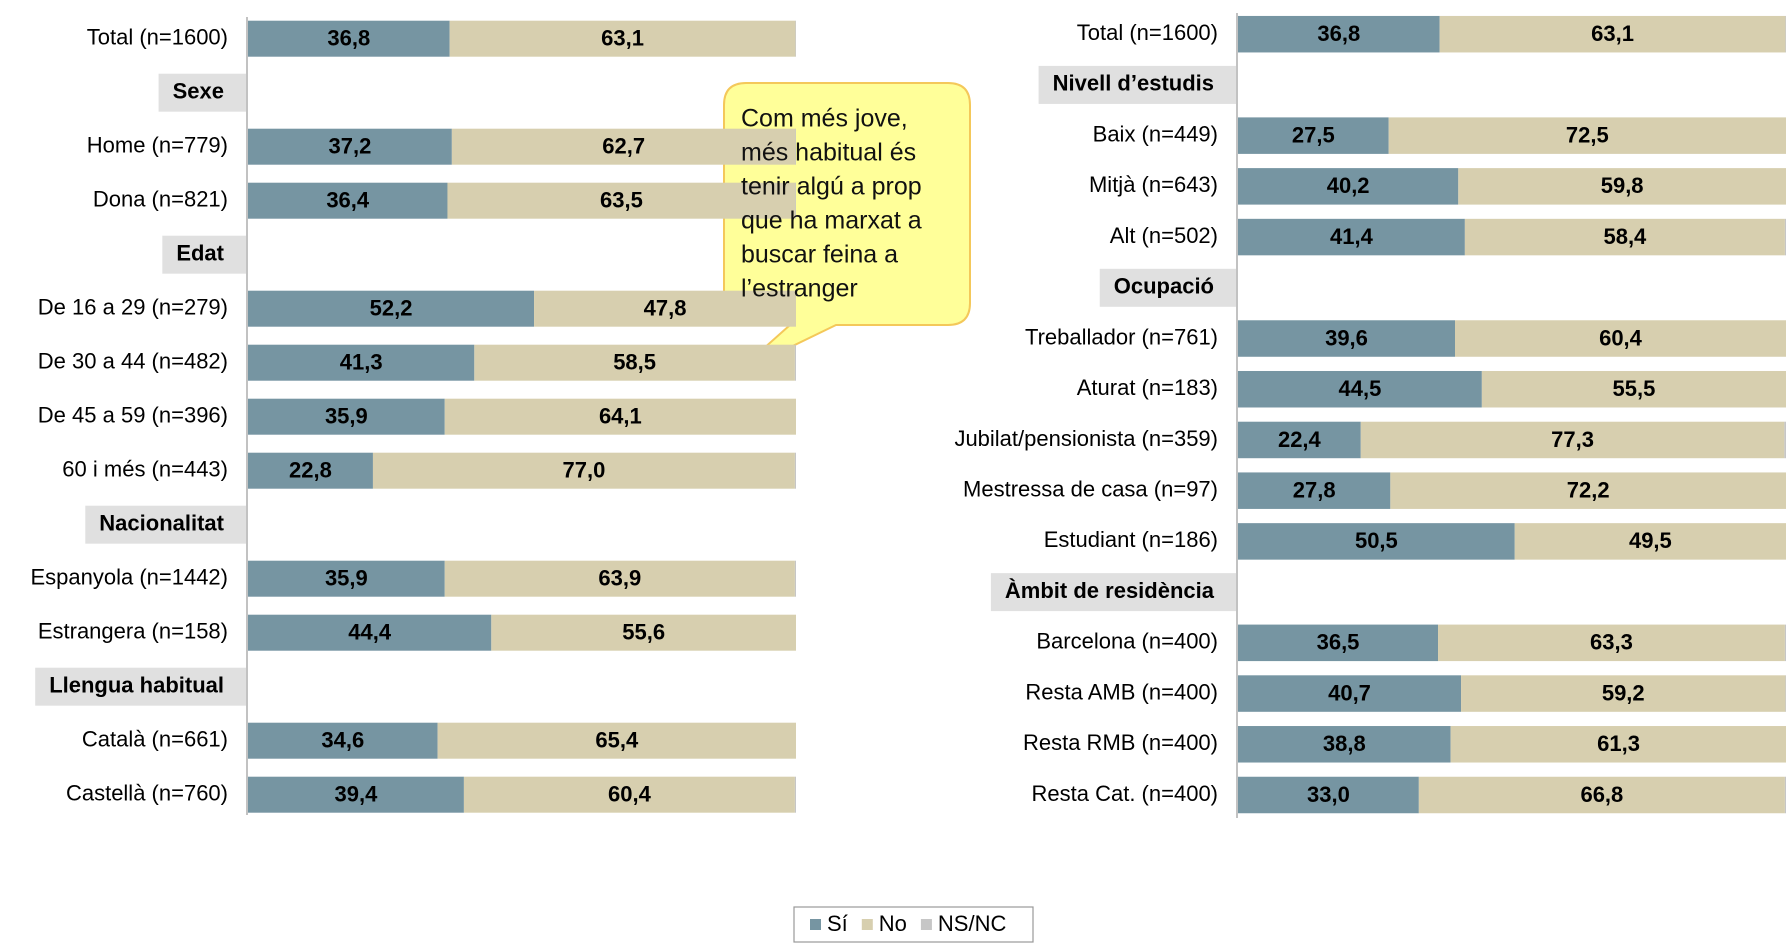 Image resolution: width=1786 pixels, height=944 pixels. I want to click on data-label: 38,8, so click(1344, 743).